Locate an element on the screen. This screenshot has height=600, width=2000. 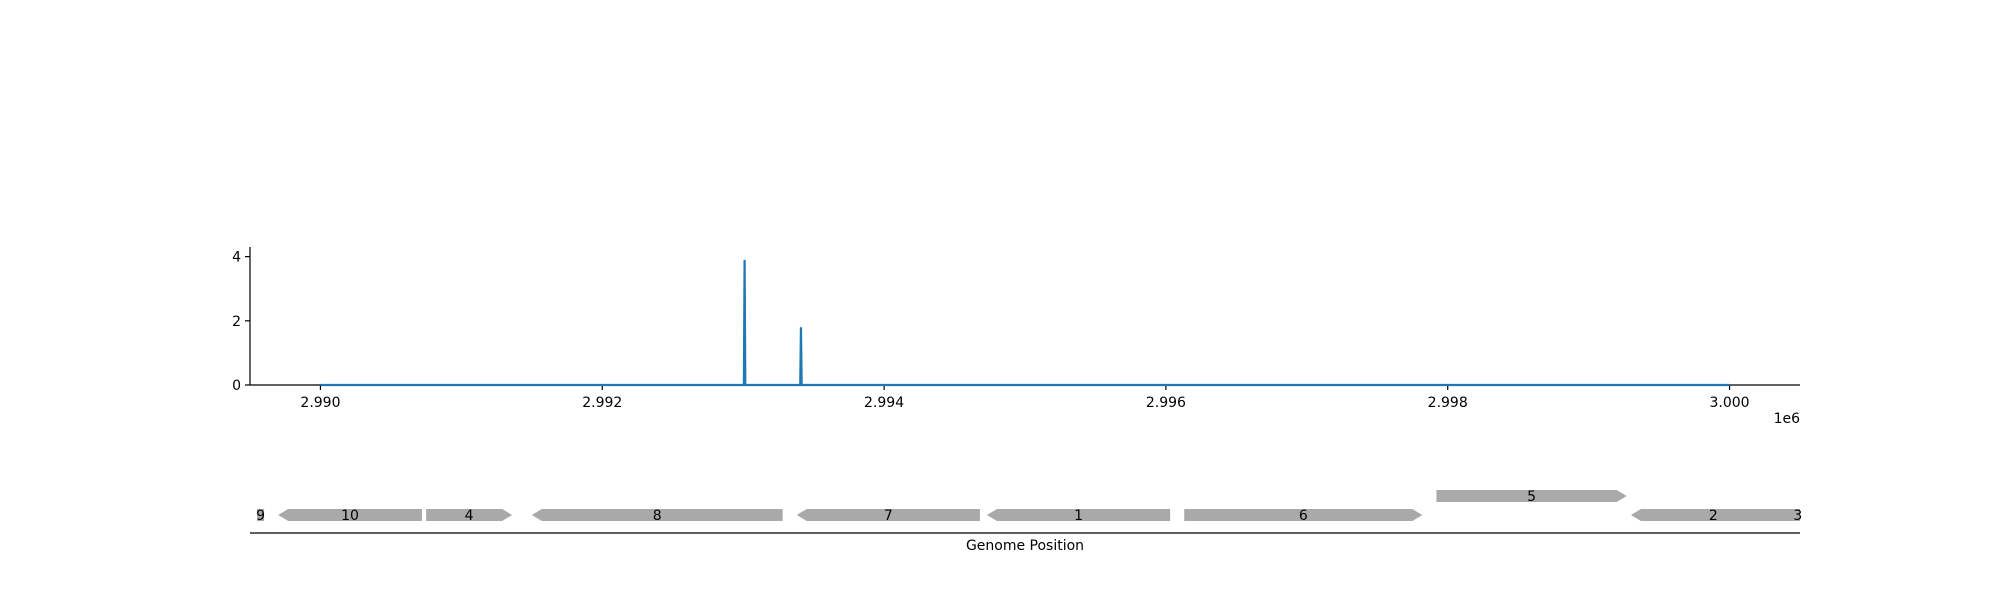
gene-features: 9 10 4 8 7 1 6 5 2 3 is located at coordinates (1029, 506).